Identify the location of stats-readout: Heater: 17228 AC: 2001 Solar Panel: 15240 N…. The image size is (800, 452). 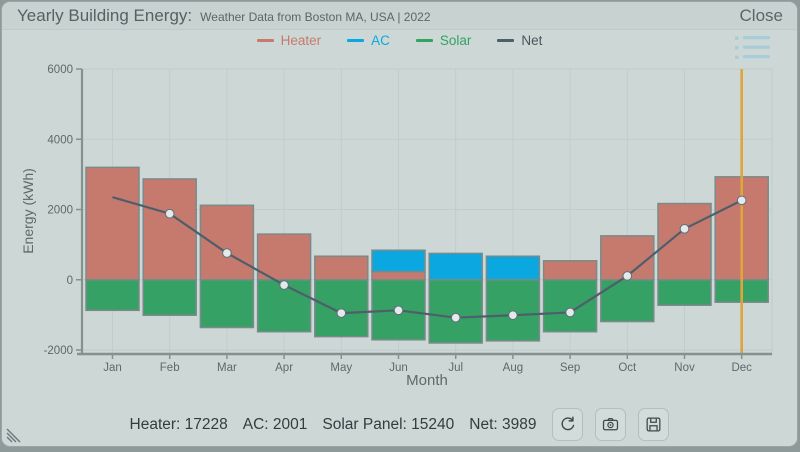
(333, 425).